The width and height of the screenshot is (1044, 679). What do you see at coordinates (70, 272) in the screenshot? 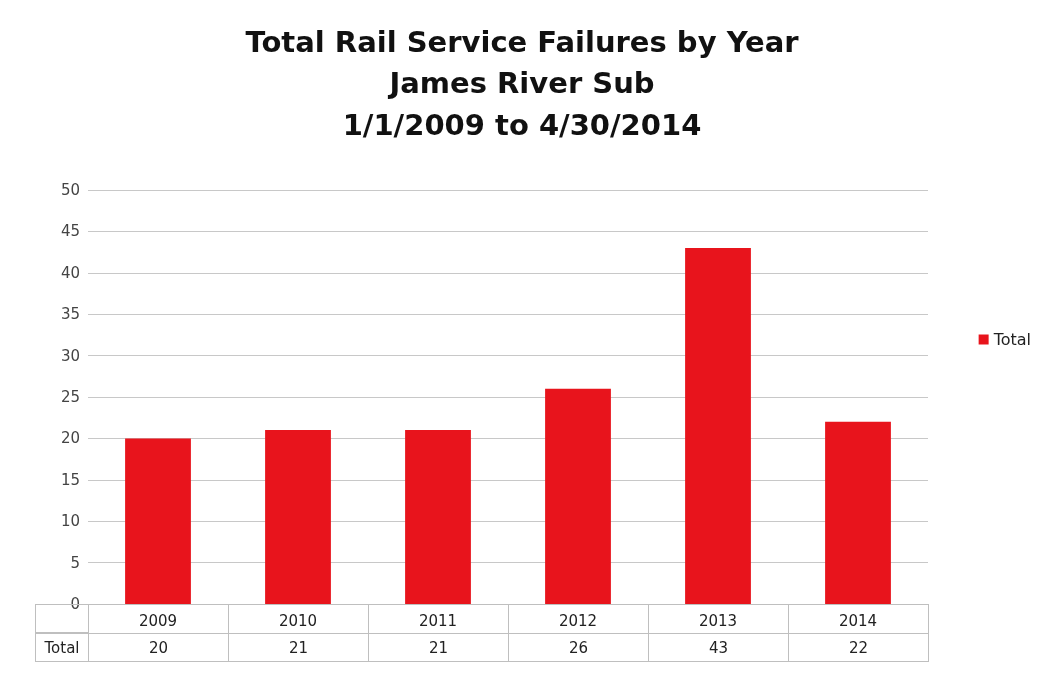
I see `y-tick-label: 40` at bounding box center [70, 272].